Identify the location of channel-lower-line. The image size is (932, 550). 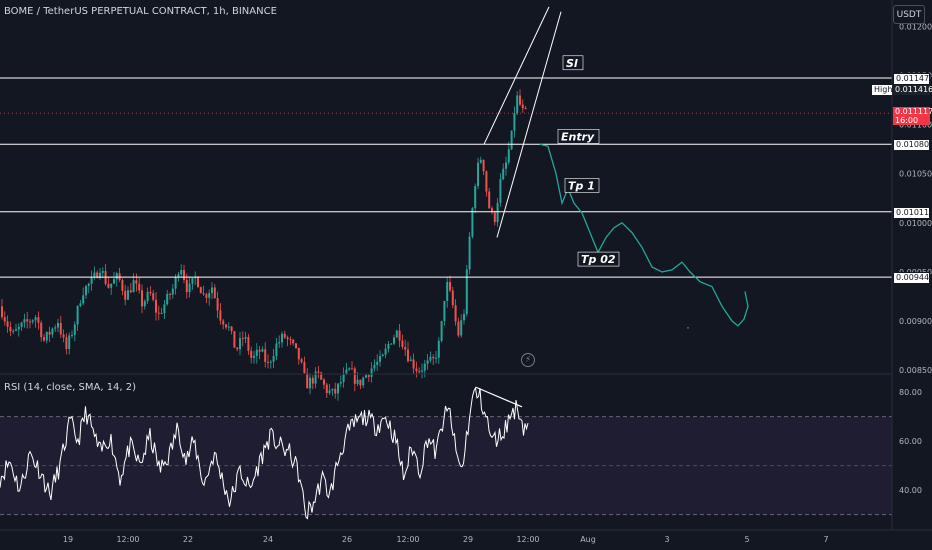
(529, 124).